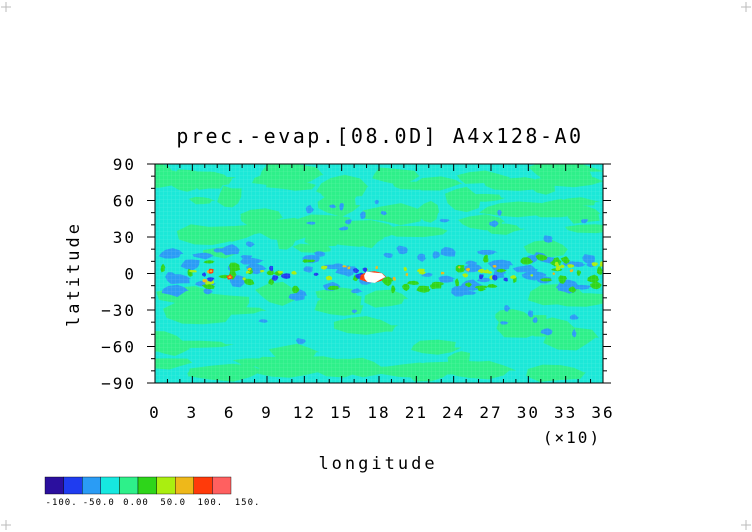 This screenshot has width=752, height=532. Describe the element at coordinates (124, 237) in the screenshot. I see `y-tick-label: 30` at that location.